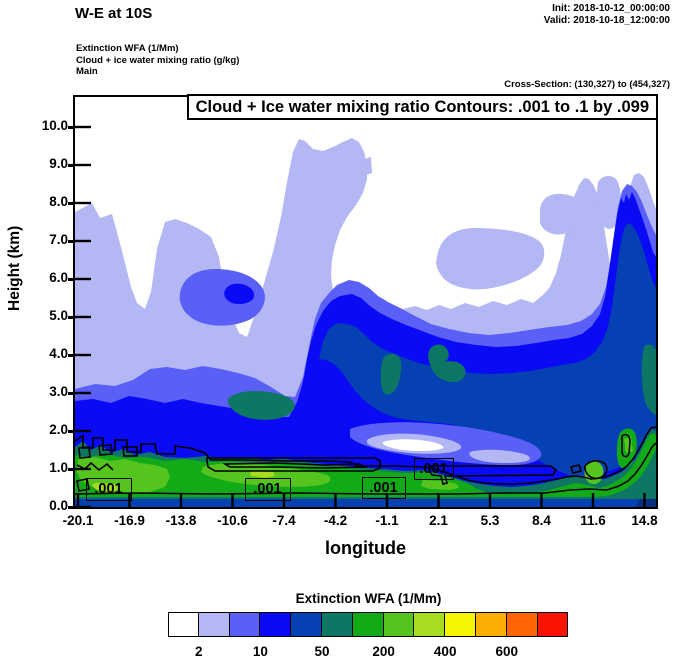 Image resolution: width=674 pixels, height=667 pixels. What do you see at coordinates (365, 464) in the screenshot?
I see `green-surface-band` at bounding box center [365, 464].